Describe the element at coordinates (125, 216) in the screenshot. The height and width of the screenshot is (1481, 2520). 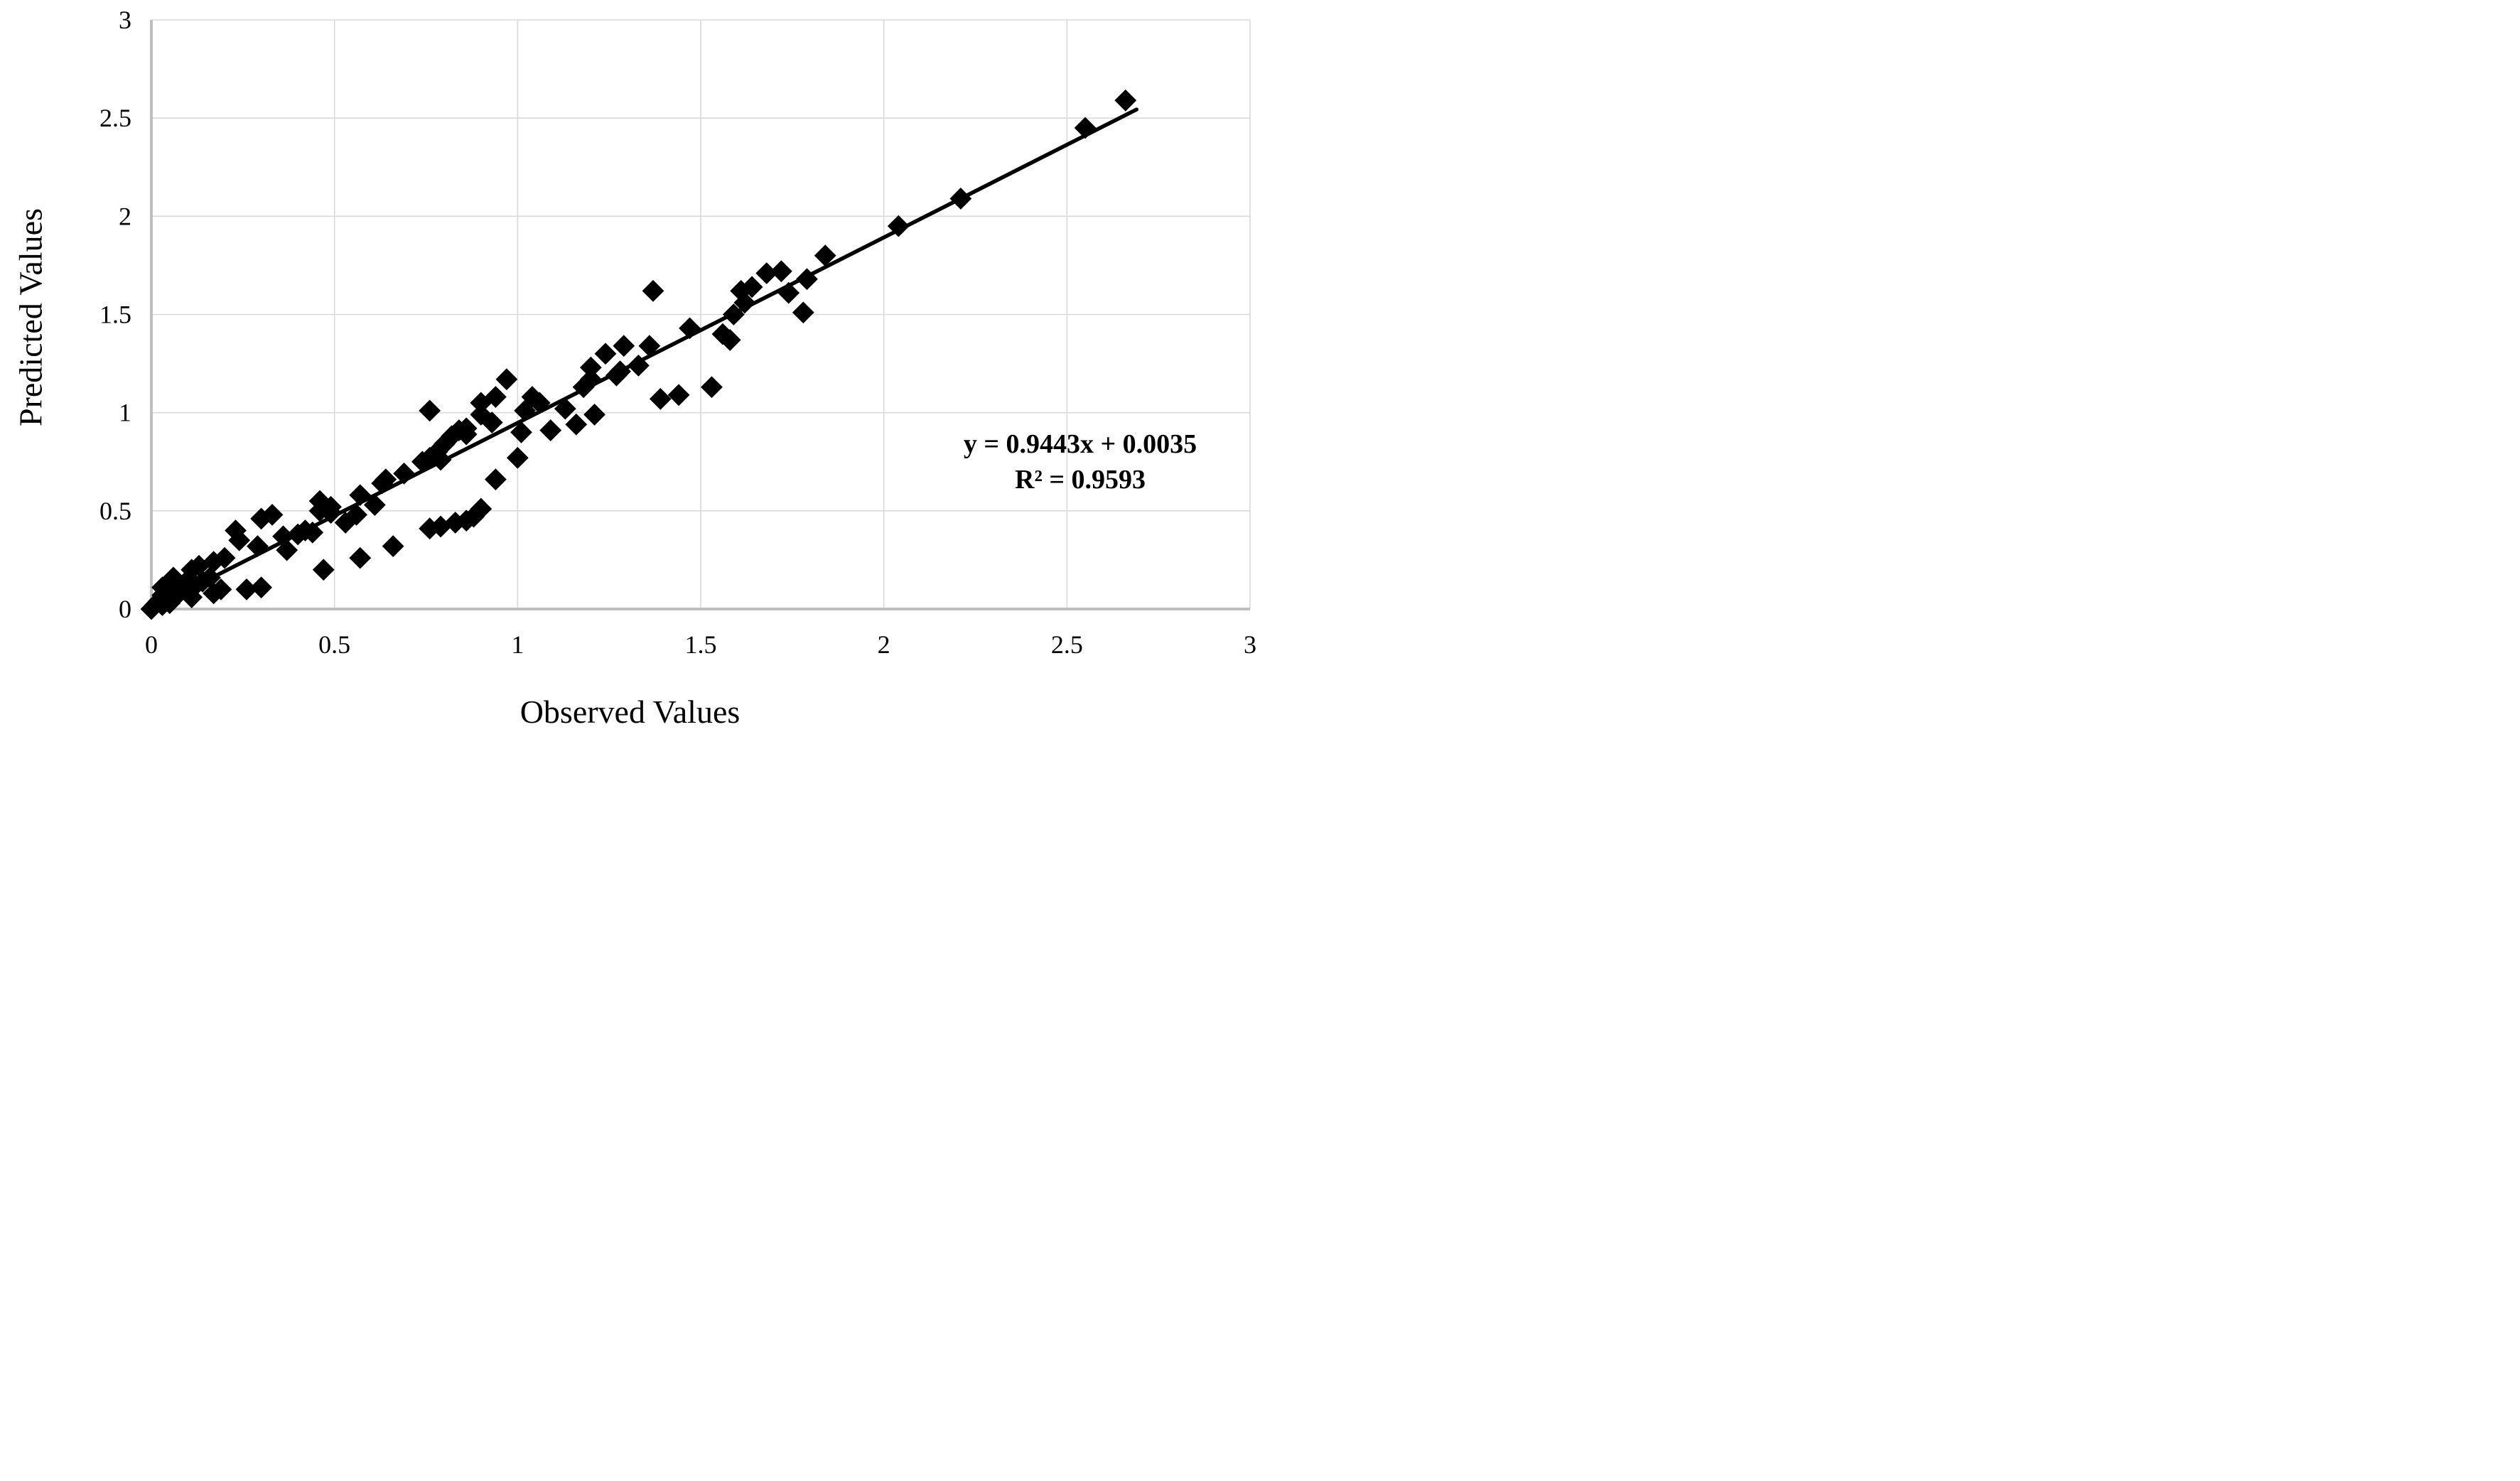
I see `y-tick-label: 2` at that location.